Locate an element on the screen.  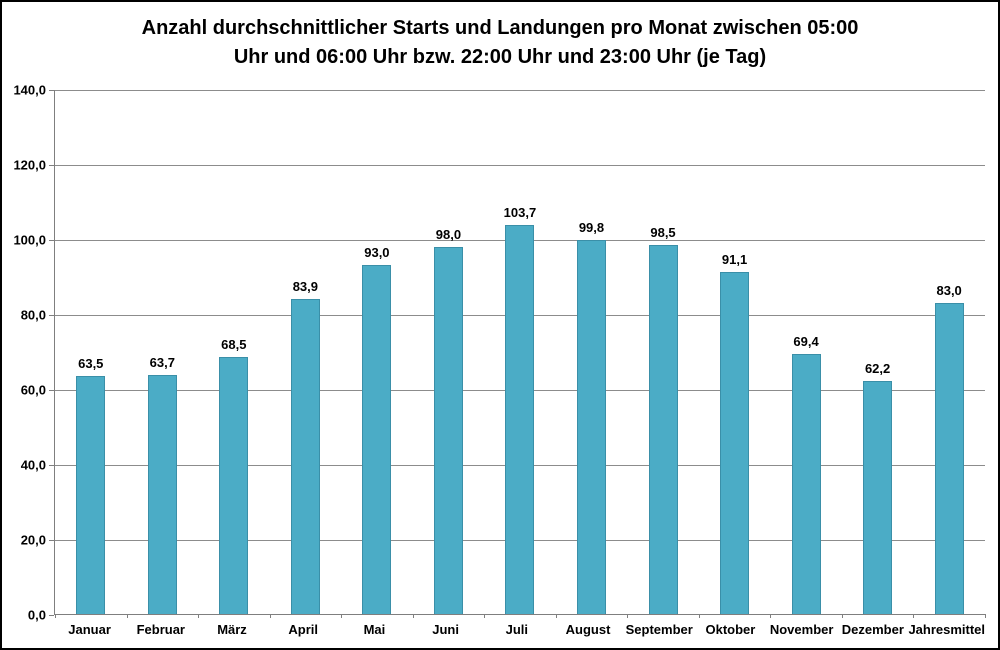
x-axis-label: Juli is located at coordinates (517, 629).